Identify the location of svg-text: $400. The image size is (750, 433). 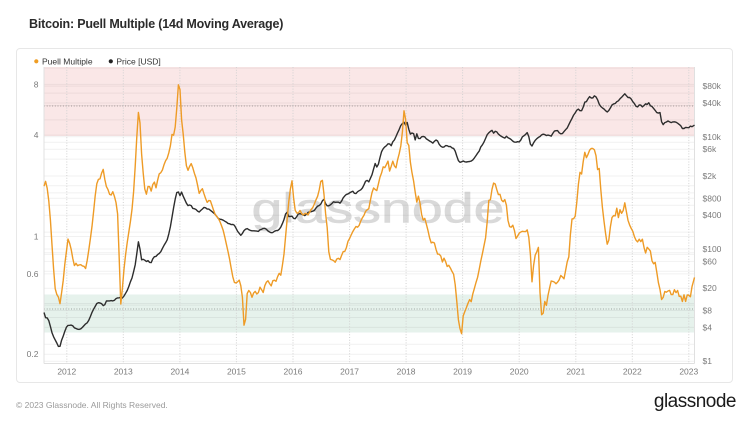
(712, 215).